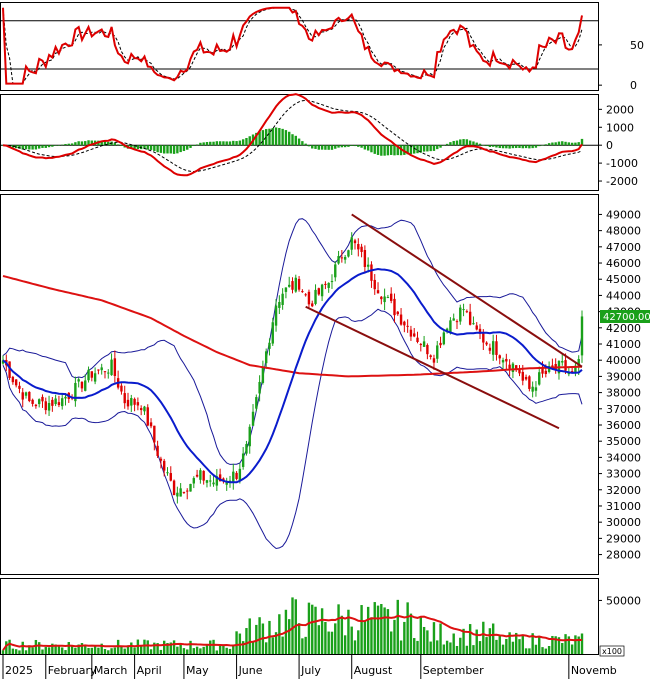 The image size is (650, 679). What do you see at coordinates (623, 393) in the screenshot?
I see `price-tick-label: 38000` at bounding box center [623, 393].